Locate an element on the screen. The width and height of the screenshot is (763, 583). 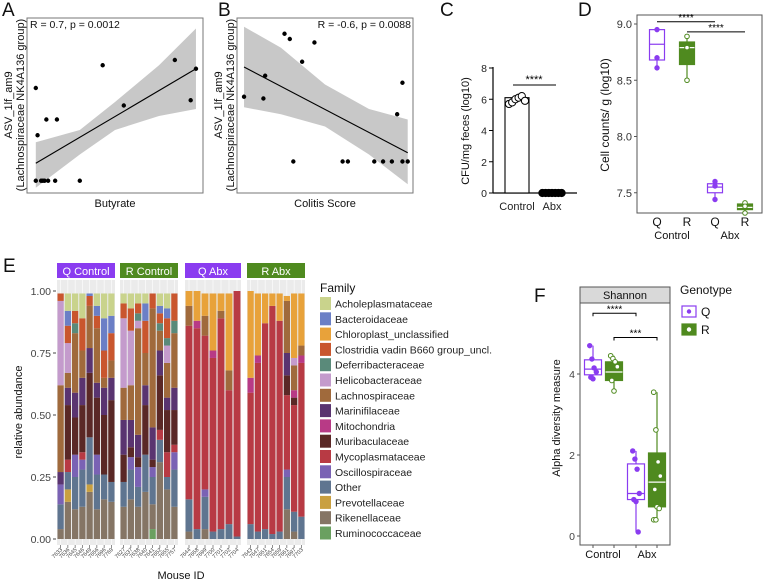
d-plot-border is located at coordinates (699, 114).